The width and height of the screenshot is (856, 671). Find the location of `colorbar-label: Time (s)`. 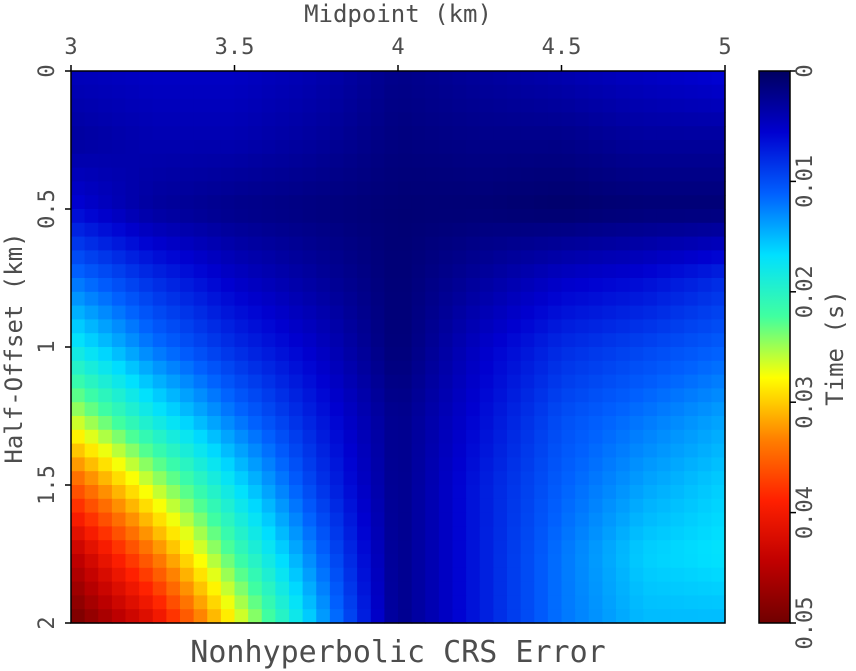

colorbar-label: Time (s) is located at coordinates (835, 348).